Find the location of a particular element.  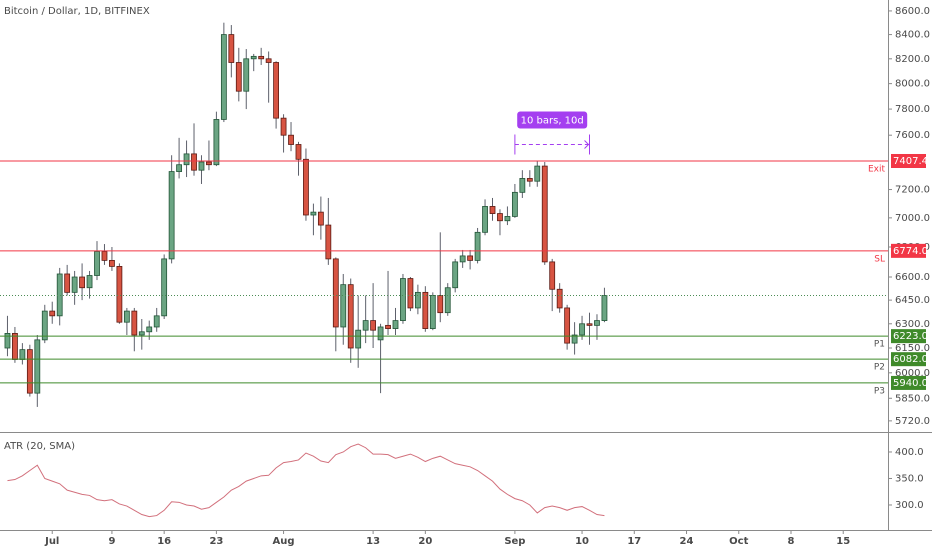

y-tick-label: 6150.0 is located at coordinates (912, 348).